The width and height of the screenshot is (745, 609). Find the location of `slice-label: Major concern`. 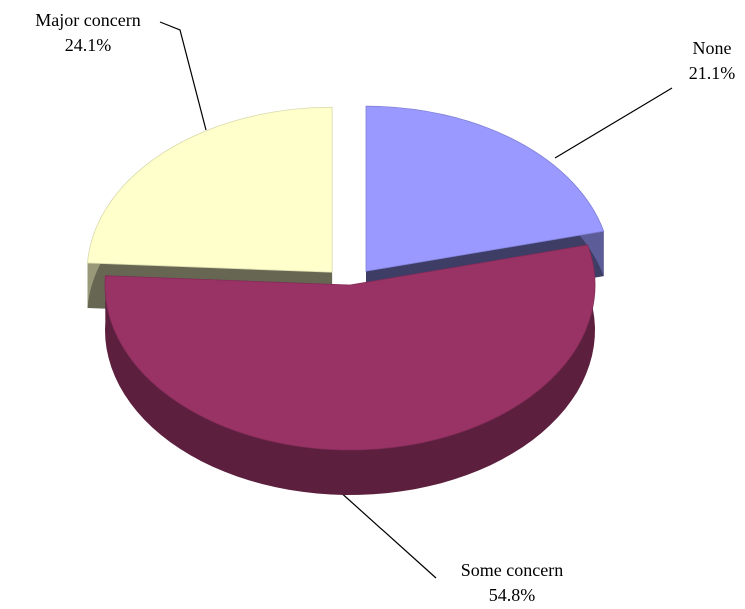

slice-label: Major concern is located at coordinates (87, 20).